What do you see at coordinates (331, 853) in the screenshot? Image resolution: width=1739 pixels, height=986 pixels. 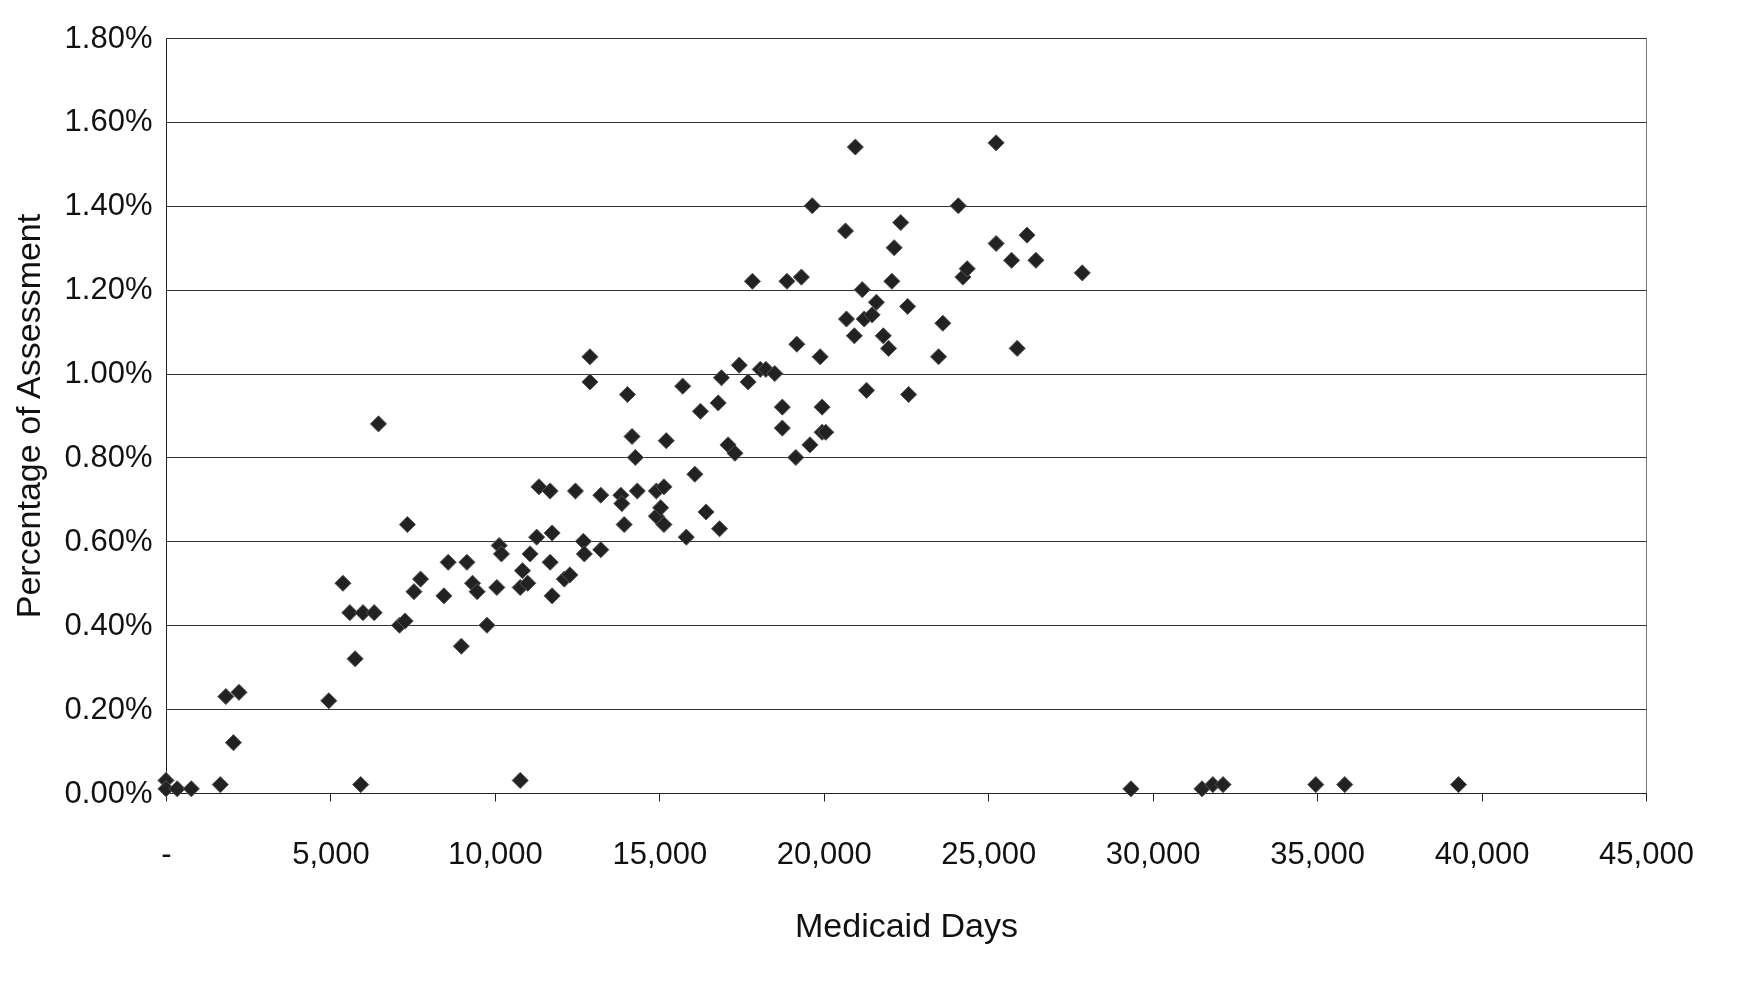 I see `x-tick-label: 5,000` at bounding box center [331, 853].